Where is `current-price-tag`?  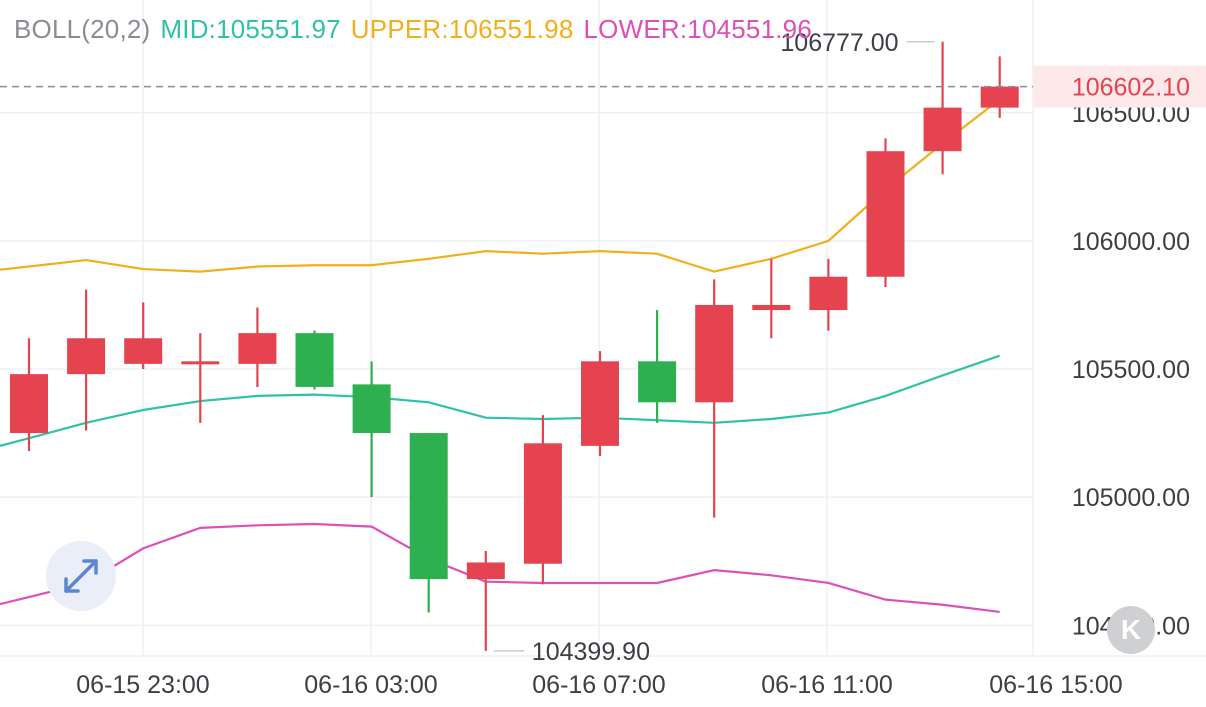 current-price-tag is located at coordinates (1119, 86).